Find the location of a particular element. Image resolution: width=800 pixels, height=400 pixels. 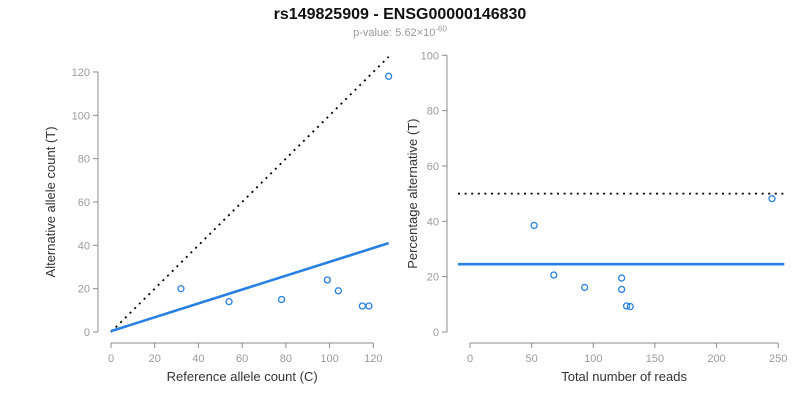

pvalue-exponent: -60 is located at coordinates (441, 29).